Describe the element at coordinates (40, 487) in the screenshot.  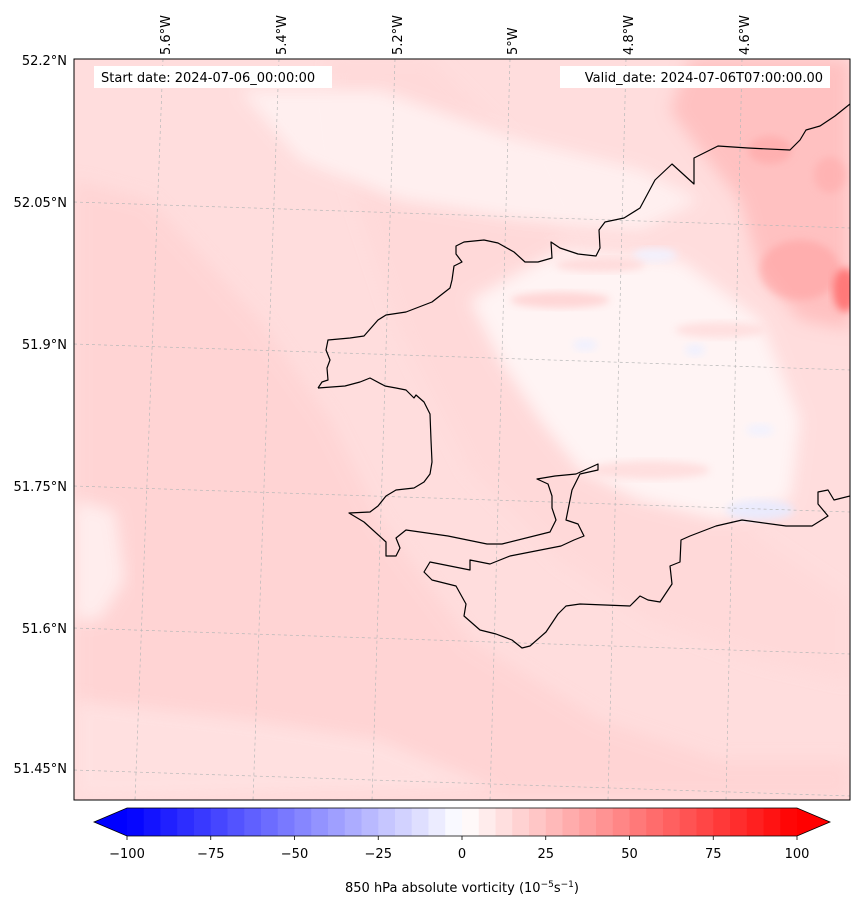
I see `lat-tick-label-51.75: 51.75°N` at that location.